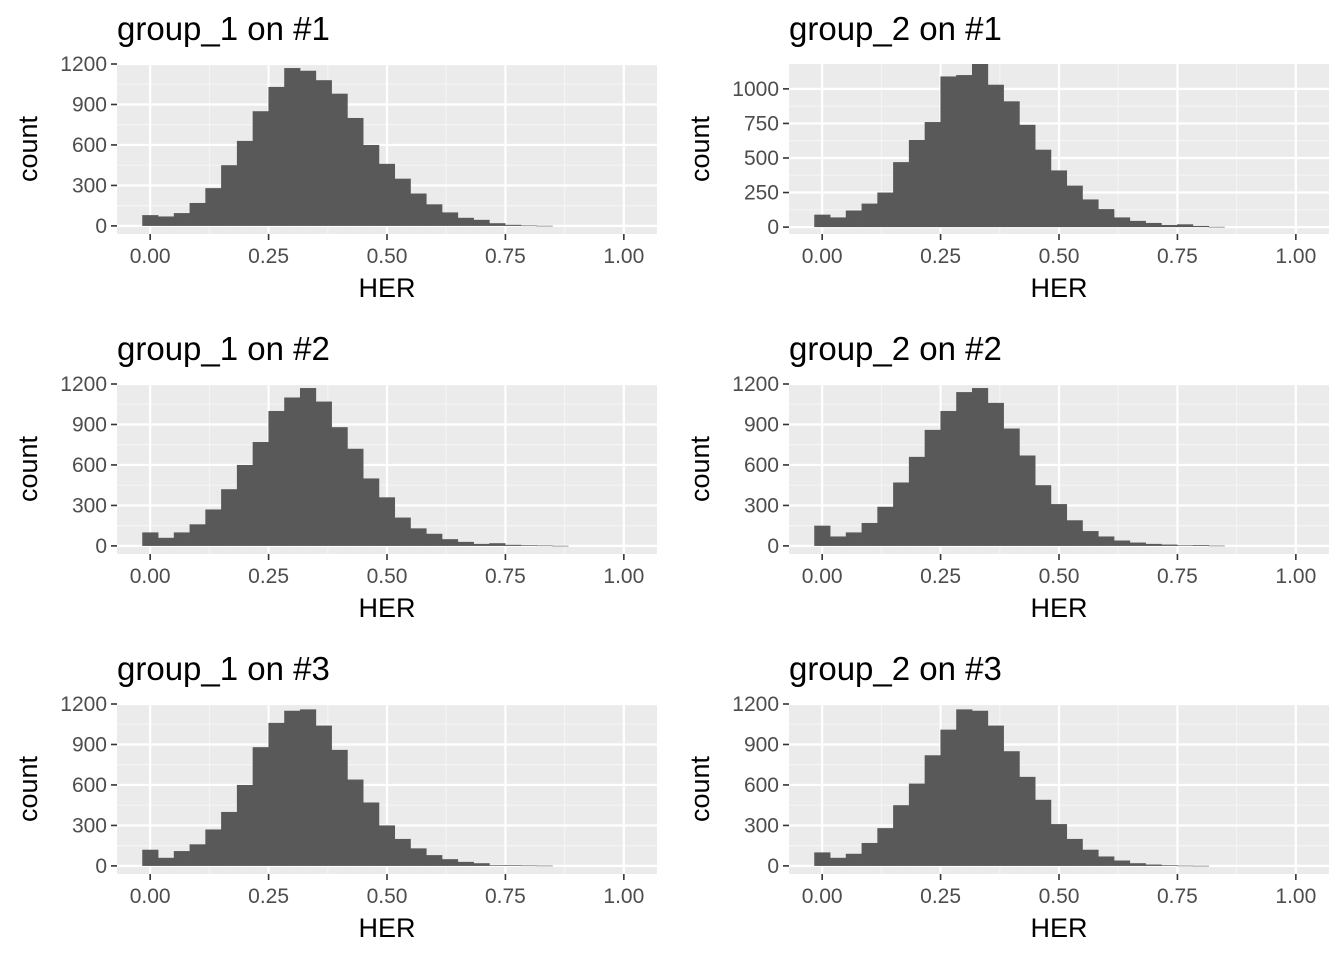 This screenshot has width=1344, height=965. Describe the element at coordinates (89, 185) in the screenshot. I see `y-tick-label: 300` at that location.